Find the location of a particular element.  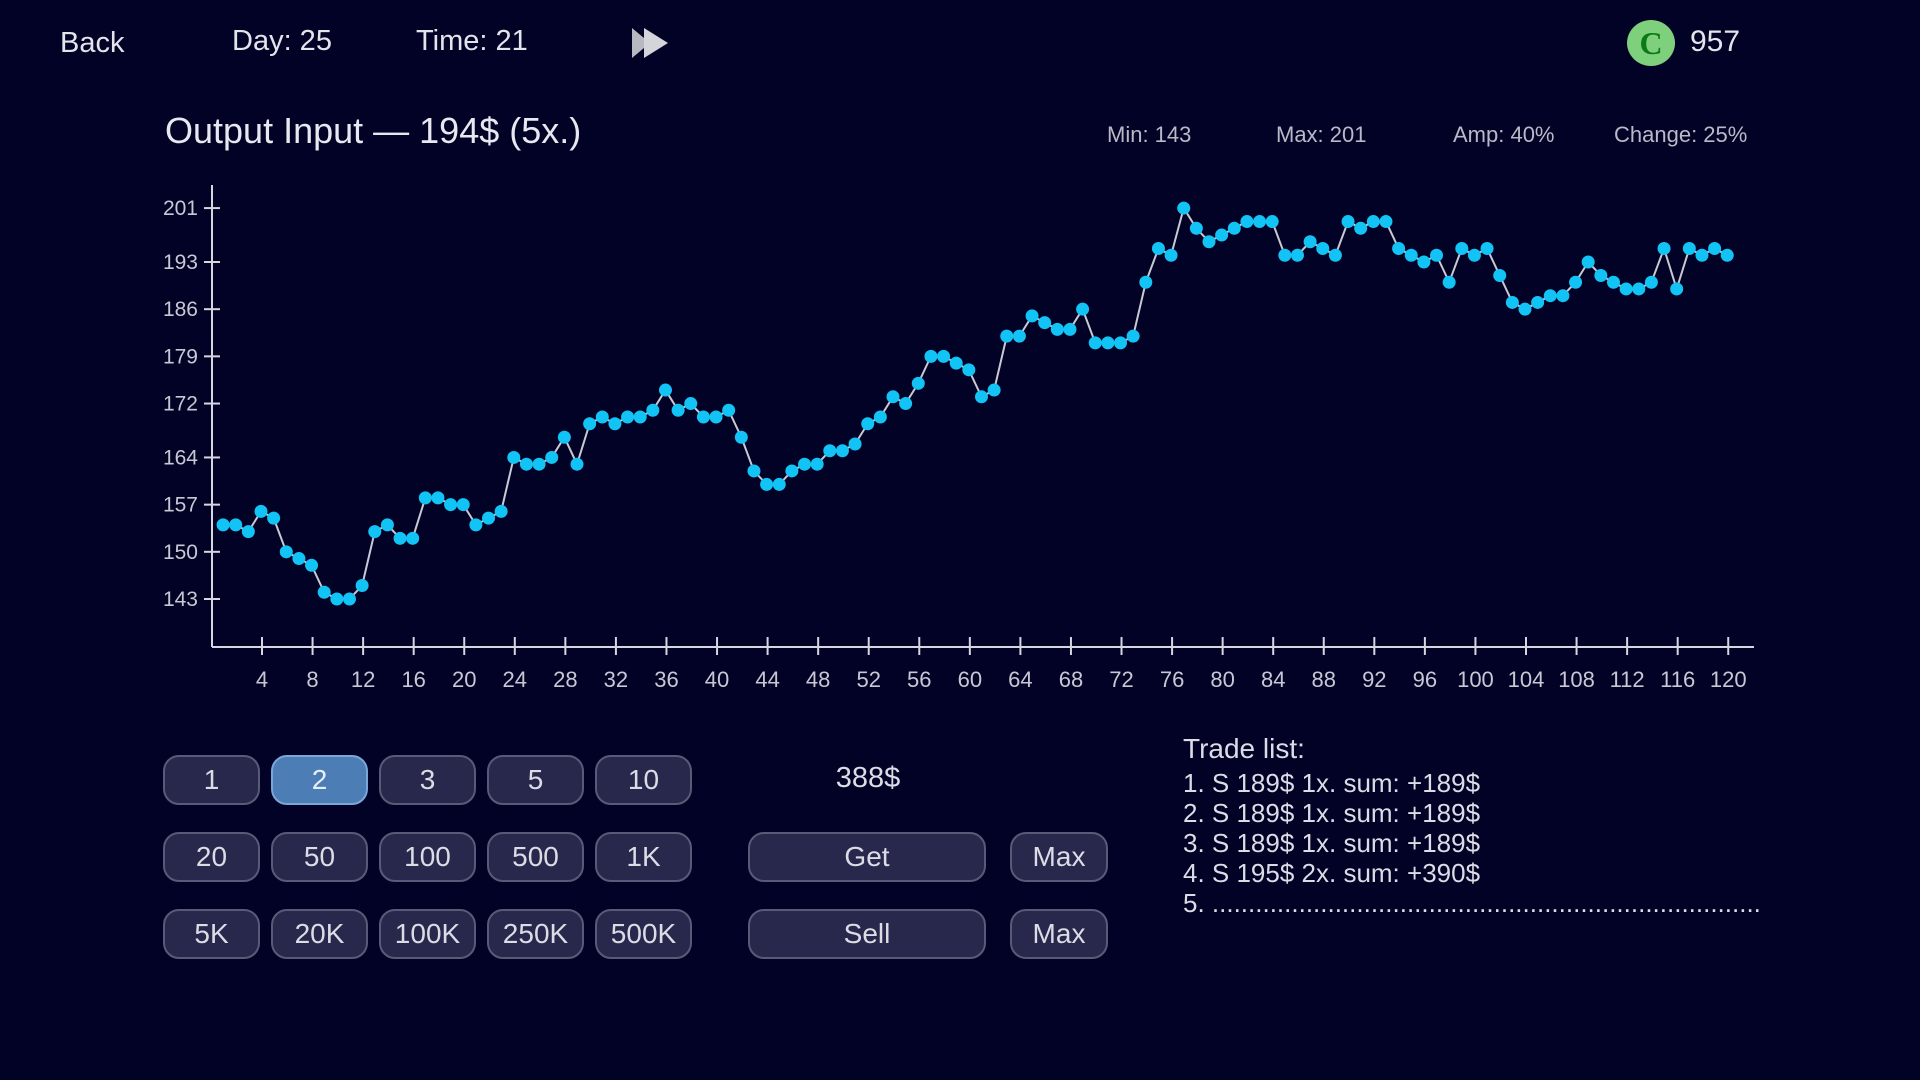

quantity-button-5k: 5K is located at coordinates (211, 934).